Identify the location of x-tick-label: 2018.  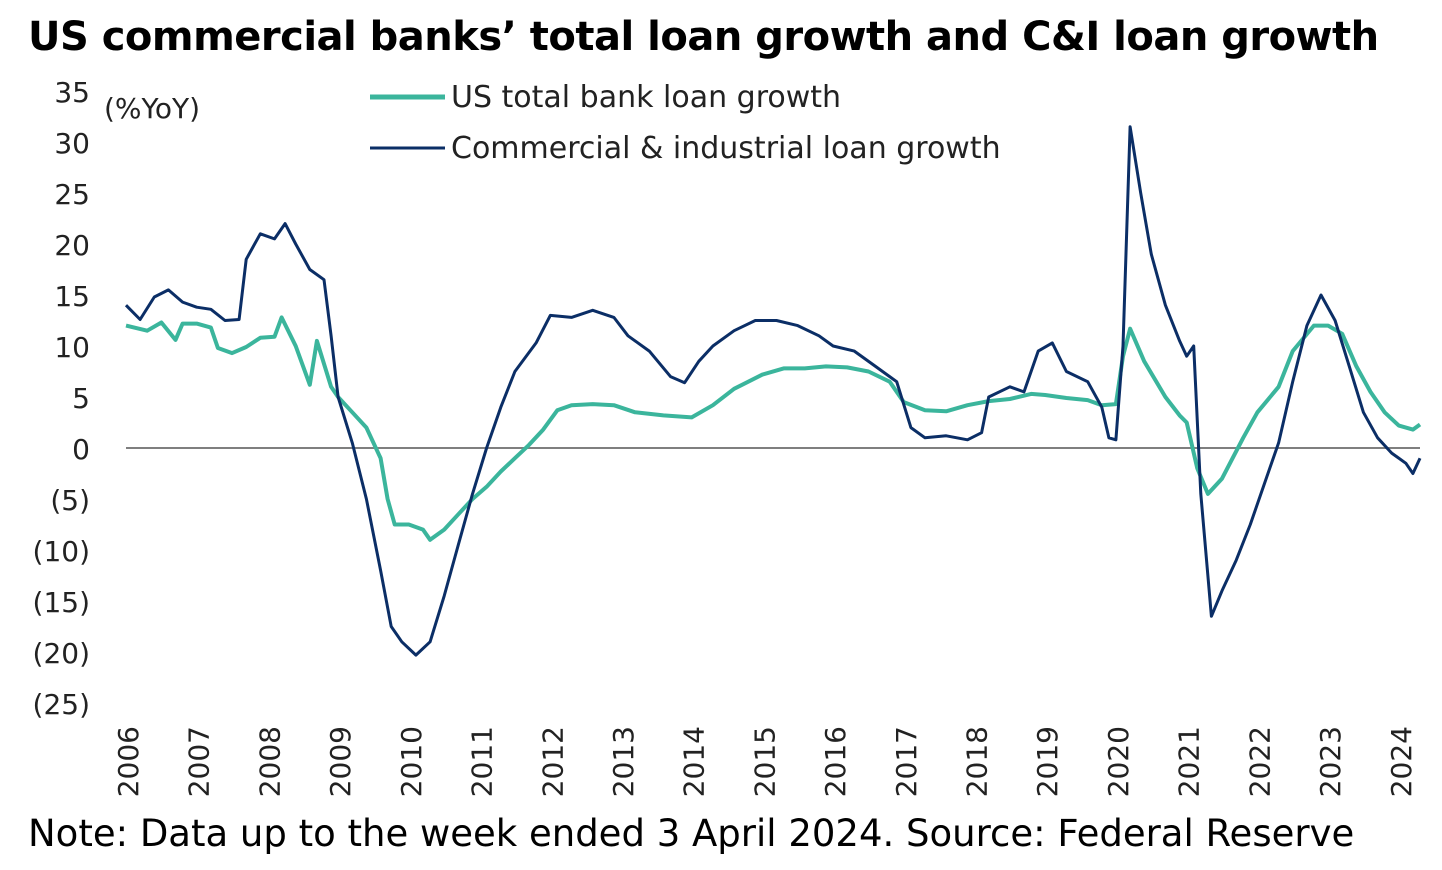
(977, 761).